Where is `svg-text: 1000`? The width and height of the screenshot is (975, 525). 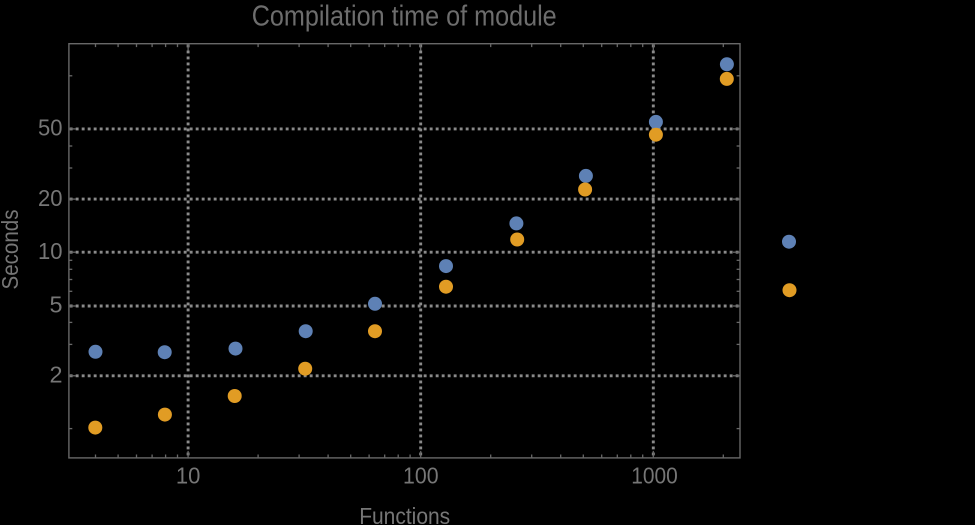
svg-text: 1000 is located at coordinates (654, 475).